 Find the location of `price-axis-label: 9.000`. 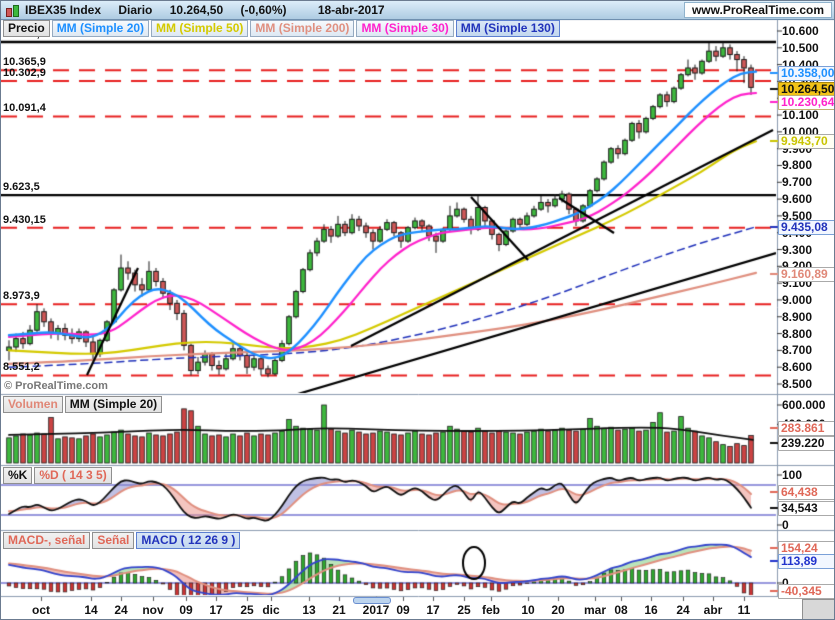

price-axis-label: 9.000 is located at coordinates (797, 299).